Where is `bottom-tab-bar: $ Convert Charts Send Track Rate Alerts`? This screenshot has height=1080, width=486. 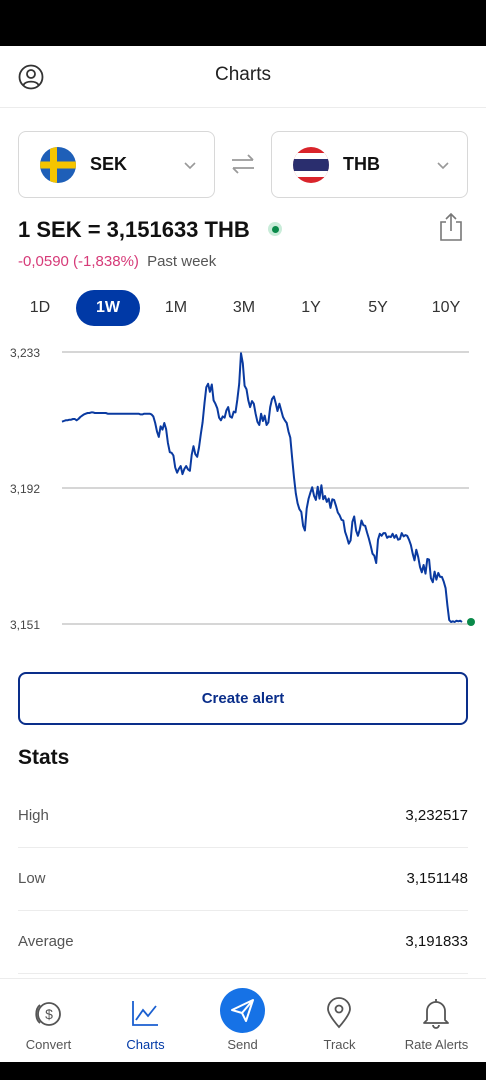
bottom-tab-bar: $ Convert Charts Send Track Rate Alerts is located at coordinates (243, 1020).